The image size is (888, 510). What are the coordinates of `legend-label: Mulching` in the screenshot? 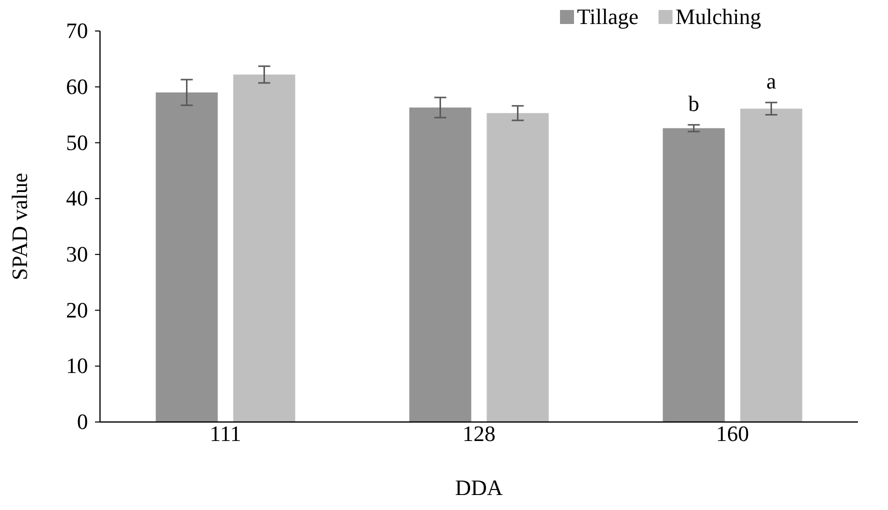 It's located at (719, 16).